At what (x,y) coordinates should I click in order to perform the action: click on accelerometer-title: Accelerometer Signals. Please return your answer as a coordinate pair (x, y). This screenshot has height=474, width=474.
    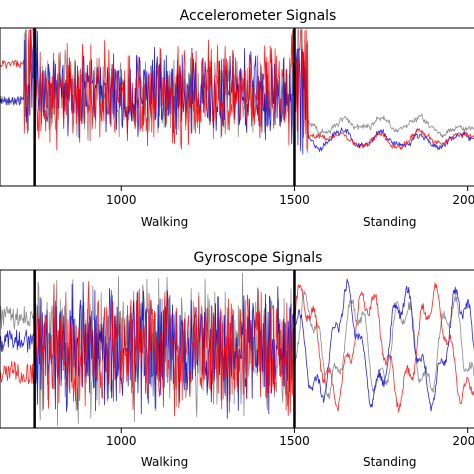
    Looking at the image, I should click on (258, 16).